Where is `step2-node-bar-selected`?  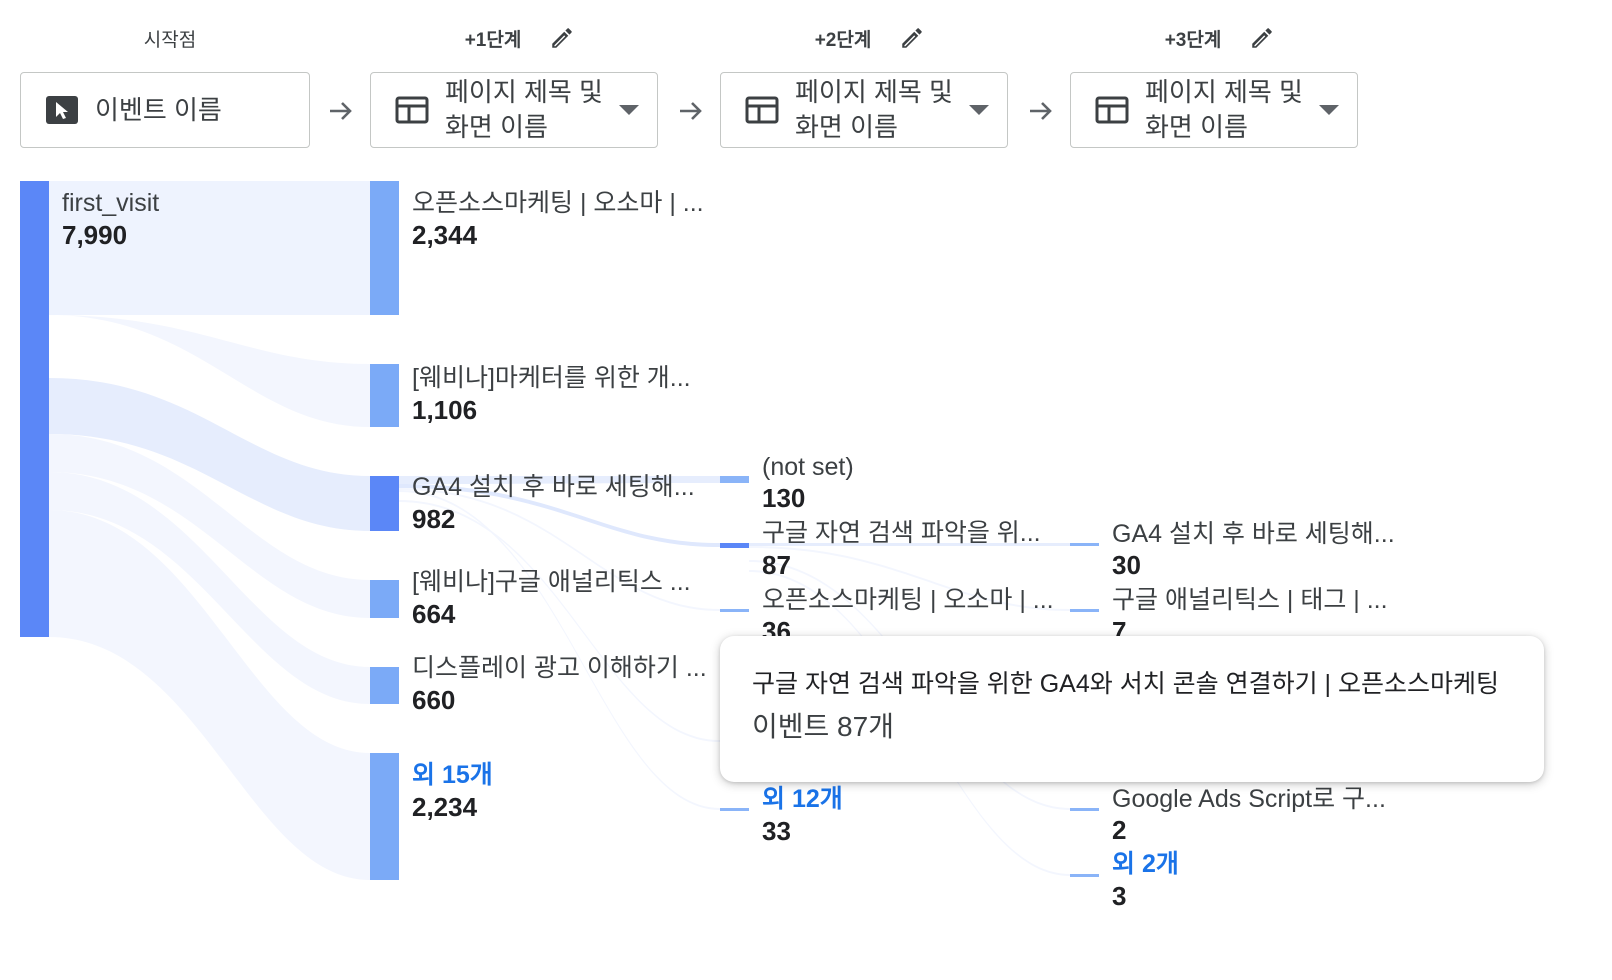 step2-node-bar-selected is located at coordinates (734, 545).